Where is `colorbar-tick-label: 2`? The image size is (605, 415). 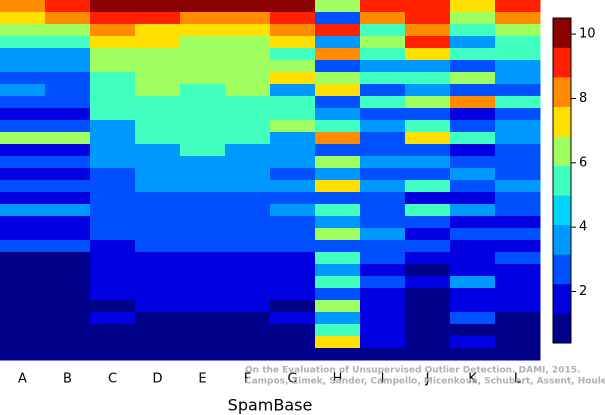
colorbar-tick-label: 2 is located at coordinates (583, 291).